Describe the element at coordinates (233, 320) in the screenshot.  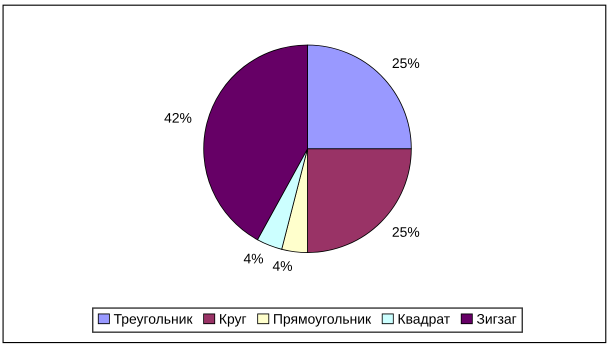
I see `legend-label: Круг` at that location.